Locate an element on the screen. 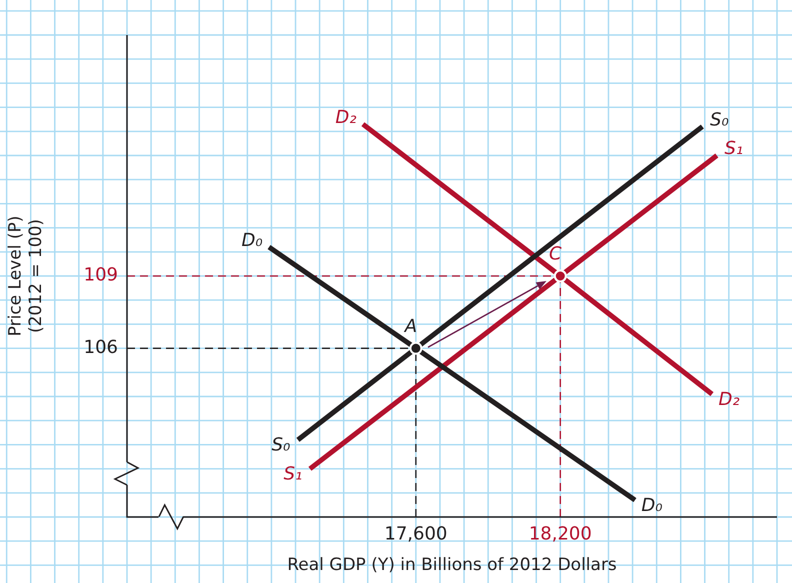 This screenshot has height=583, width=792. text: S₀ is located at coordinates (281, 445).